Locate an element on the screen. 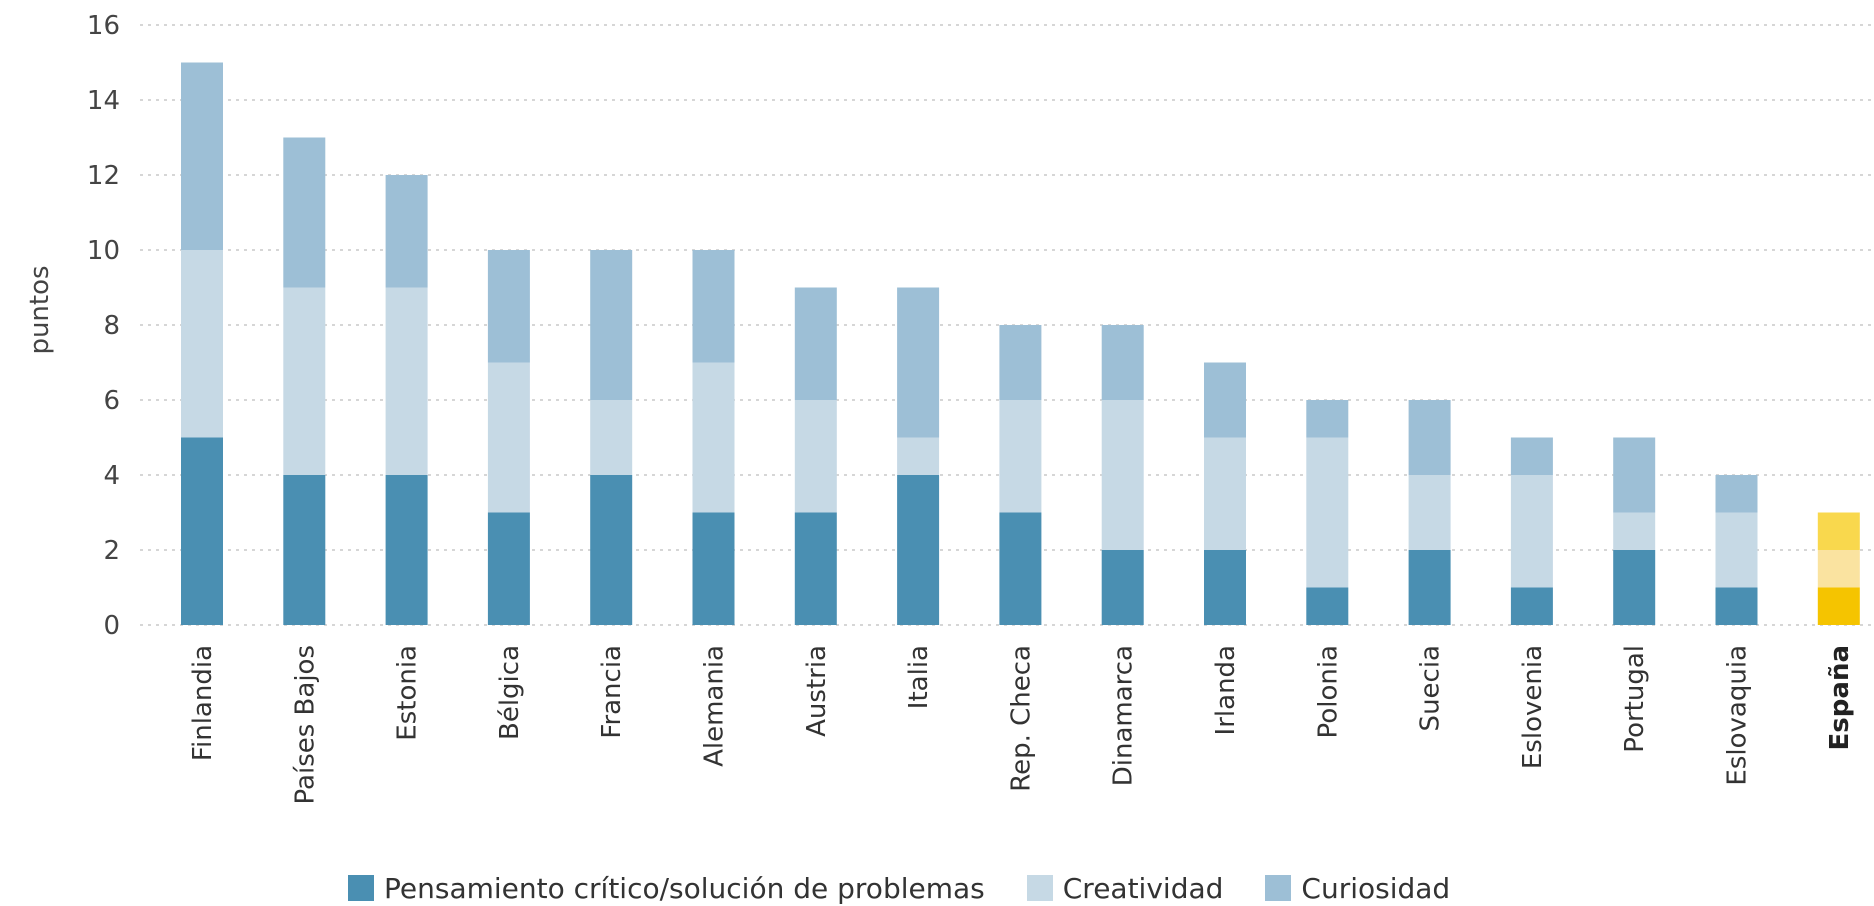  x-tick-label: Países Bajos is located at coordinates (305, 724).